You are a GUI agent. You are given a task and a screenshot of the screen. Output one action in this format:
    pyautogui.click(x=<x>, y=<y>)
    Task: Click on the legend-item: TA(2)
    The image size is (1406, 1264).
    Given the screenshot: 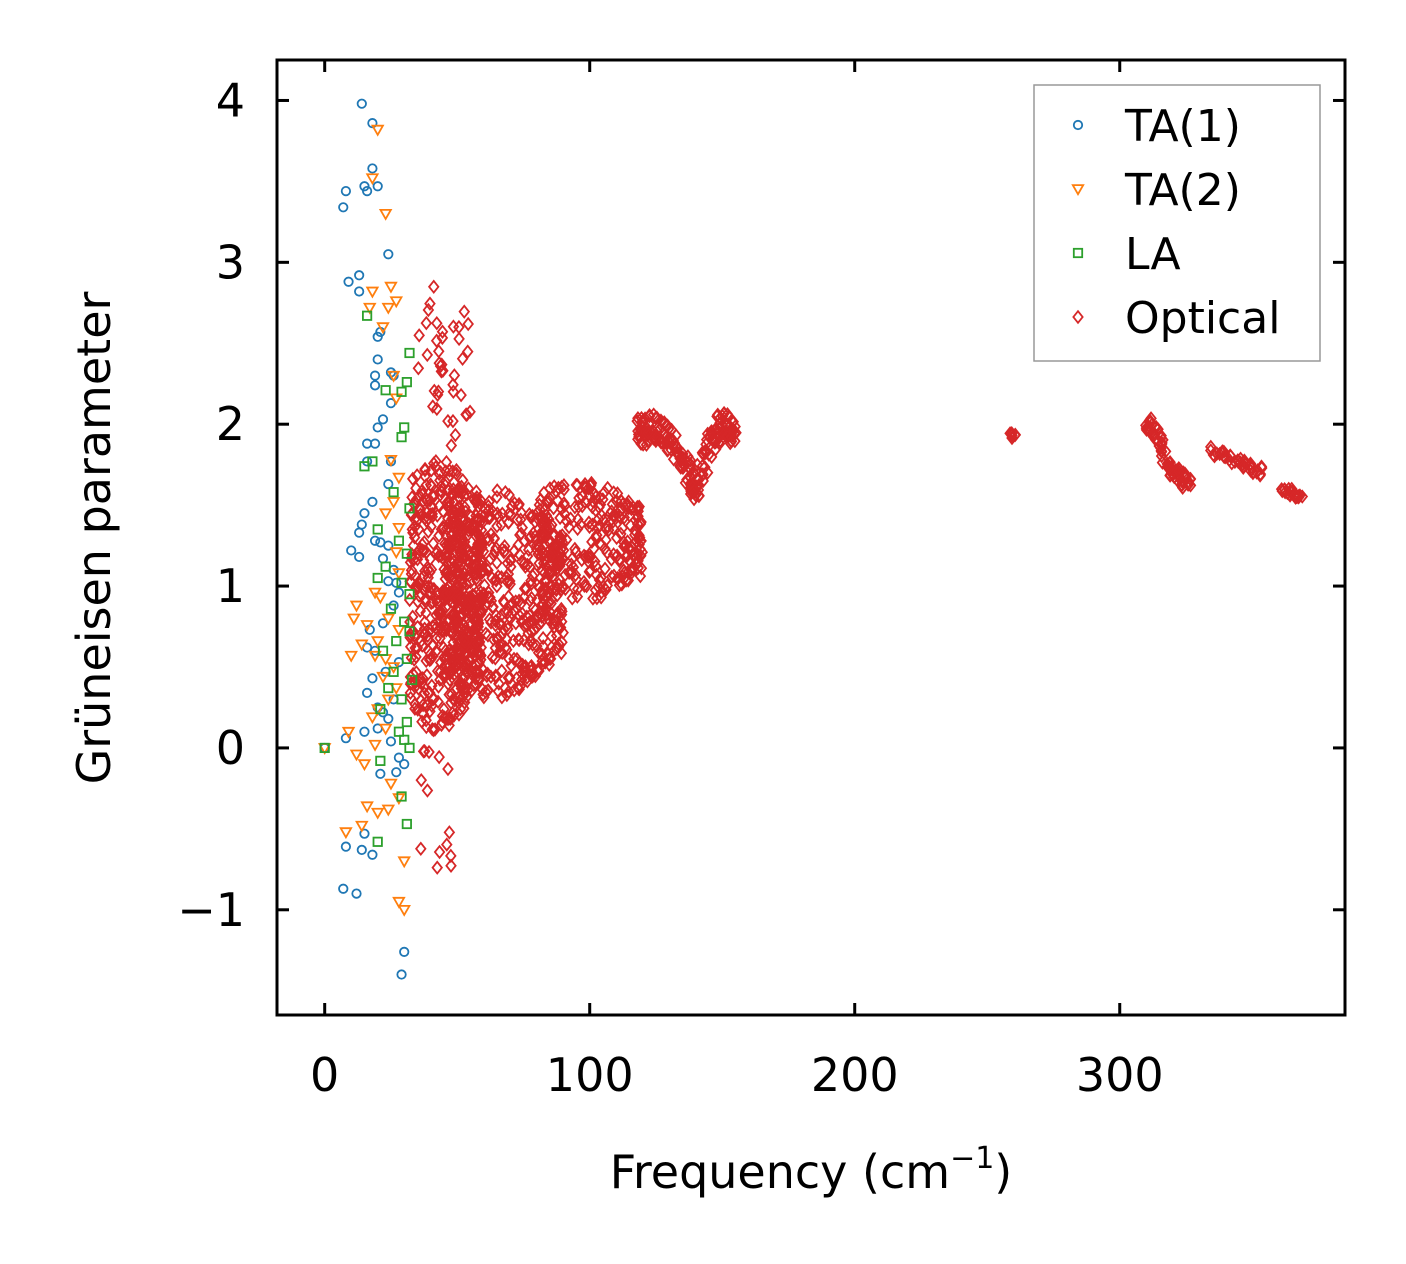 What is the action you would take?
    pyautogui.click(x=1156, y=190)
    